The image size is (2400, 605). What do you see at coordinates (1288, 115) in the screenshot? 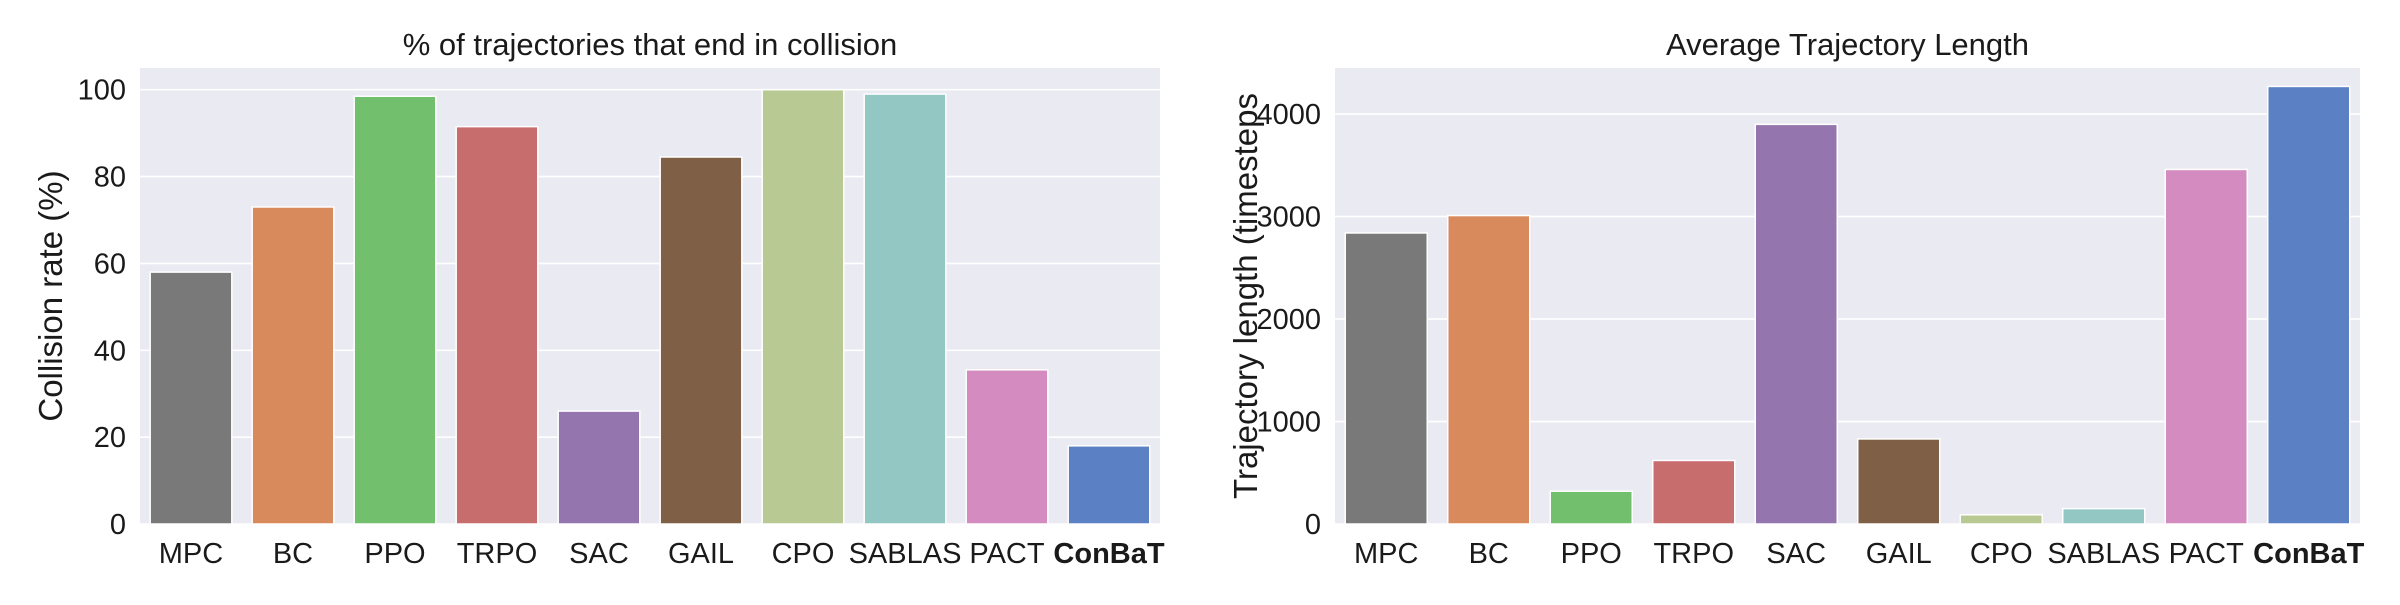
I see `y-tick-label: 4000` at bounding box center [1288, 115].